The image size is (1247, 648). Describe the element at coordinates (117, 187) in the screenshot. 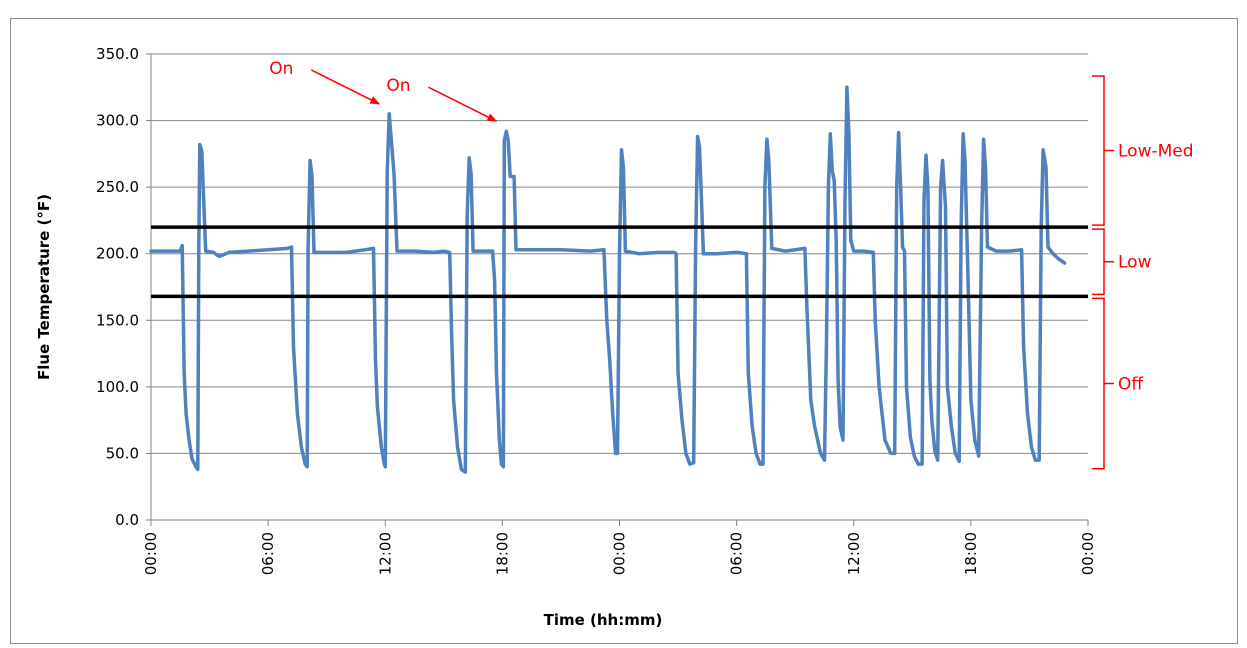

I see `y-tick-label: 250.0` at that location.